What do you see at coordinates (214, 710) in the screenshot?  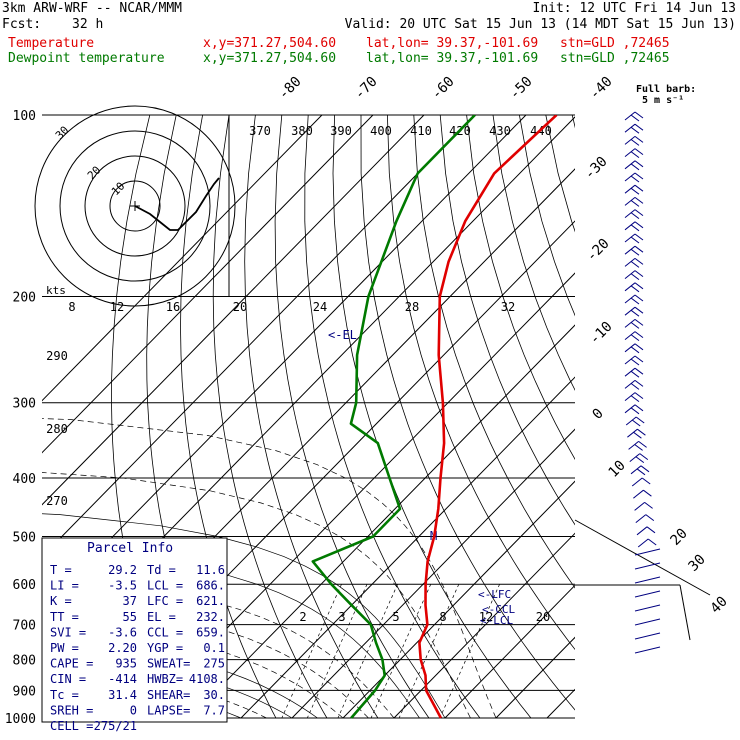 I see `parcel-val2-9: 7.7` at bounding box center [214, 710].